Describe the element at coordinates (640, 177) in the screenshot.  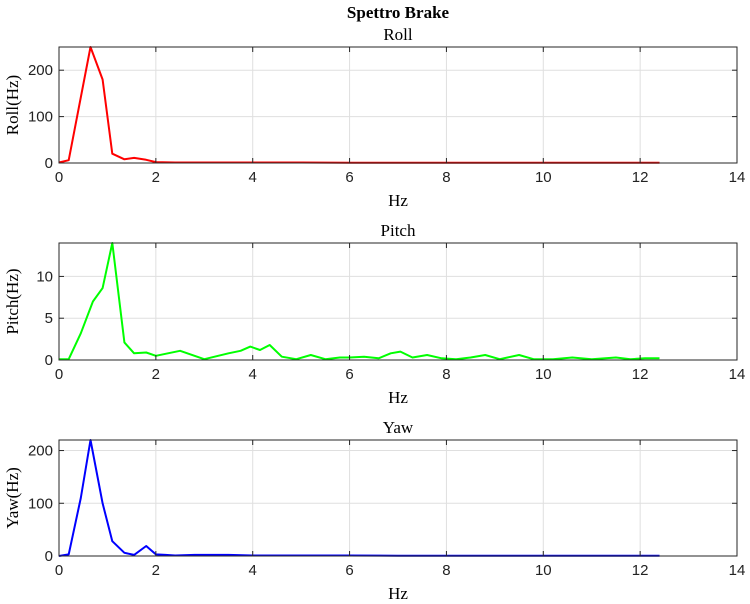
I see `roll-x-tick-label: 12` at that location.